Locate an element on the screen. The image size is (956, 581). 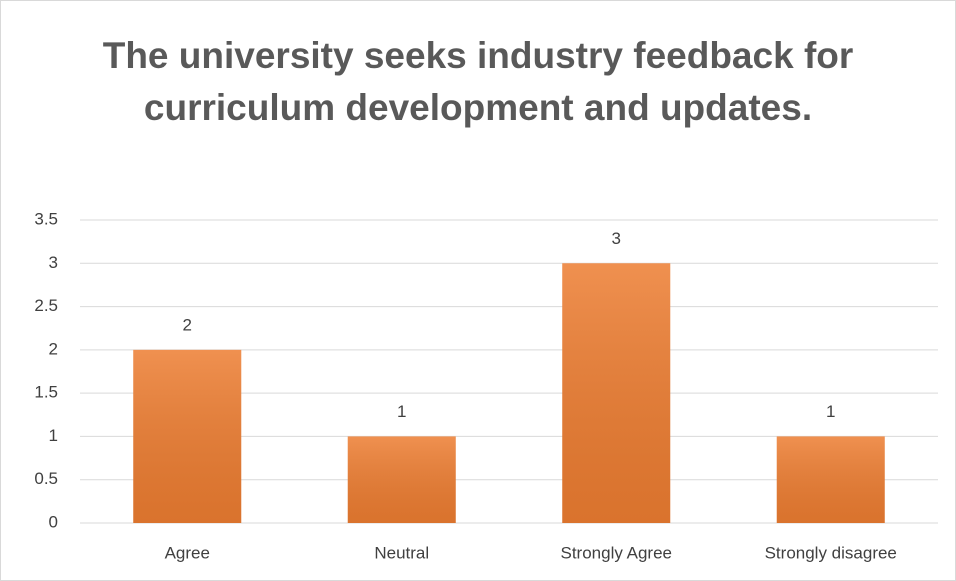
y-tick-label: 2 is located at coordinates (53, 348).